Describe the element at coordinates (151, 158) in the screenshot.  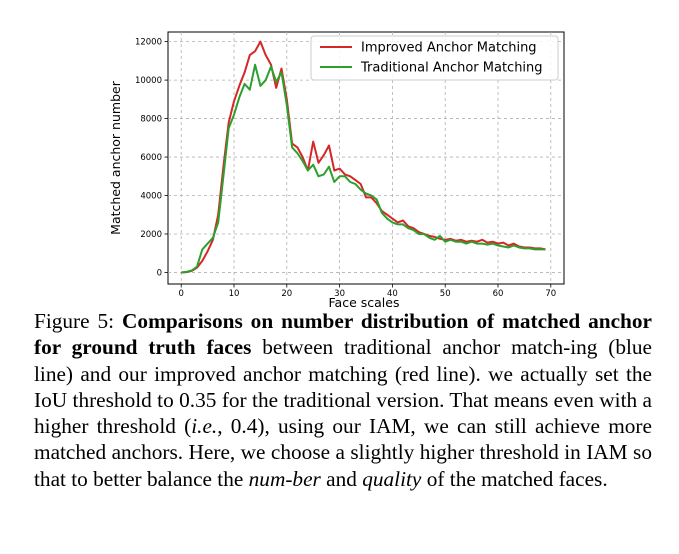
I see `y-tick-label: 6000` at that location.